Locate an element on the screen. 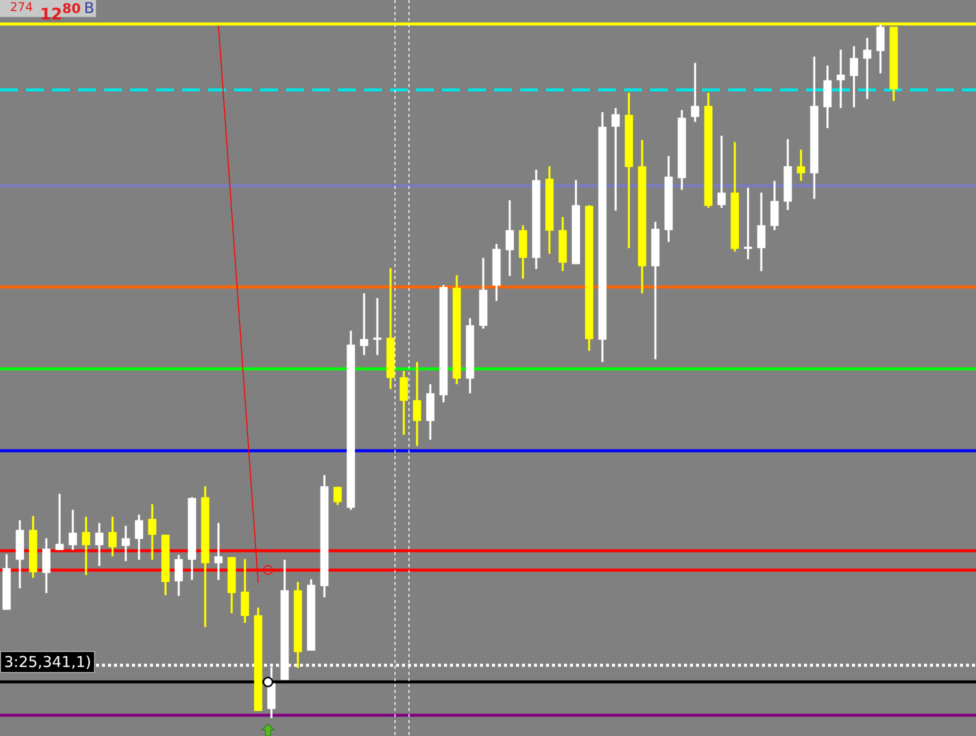 Image resolution: width=976 pixels, height=736 pixels. text: 12$^{80}$ is located at coordinates (60, 13).